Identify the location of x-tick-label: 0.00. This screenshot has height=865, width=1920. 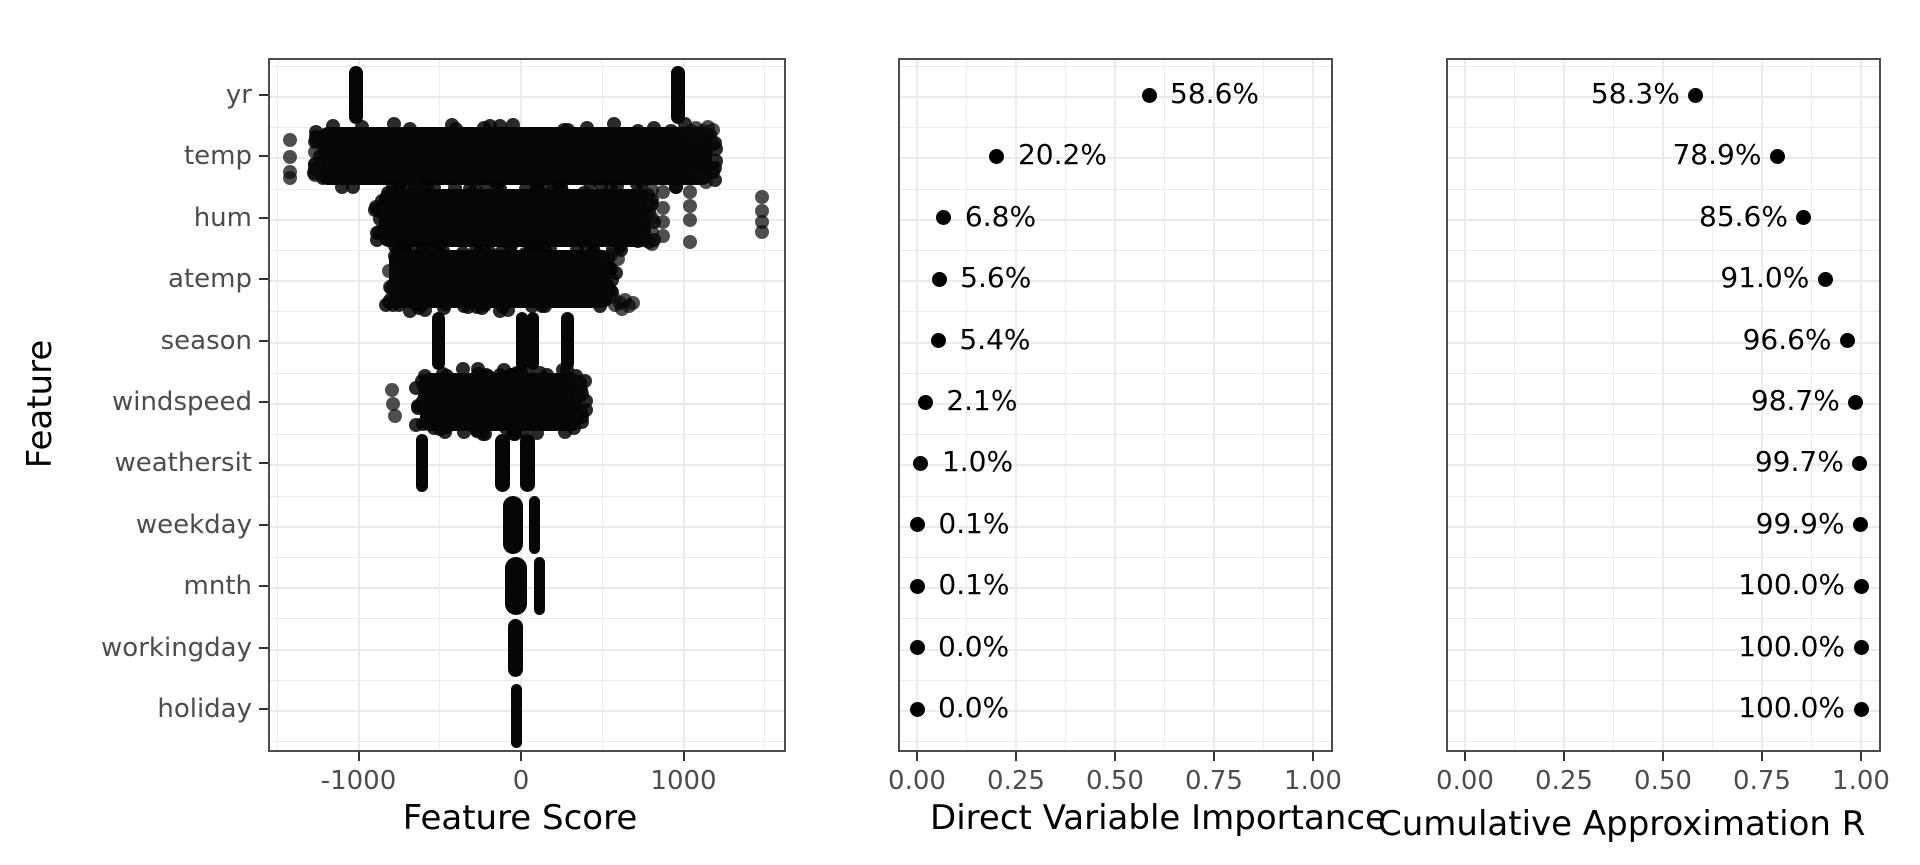
(1465, 781).